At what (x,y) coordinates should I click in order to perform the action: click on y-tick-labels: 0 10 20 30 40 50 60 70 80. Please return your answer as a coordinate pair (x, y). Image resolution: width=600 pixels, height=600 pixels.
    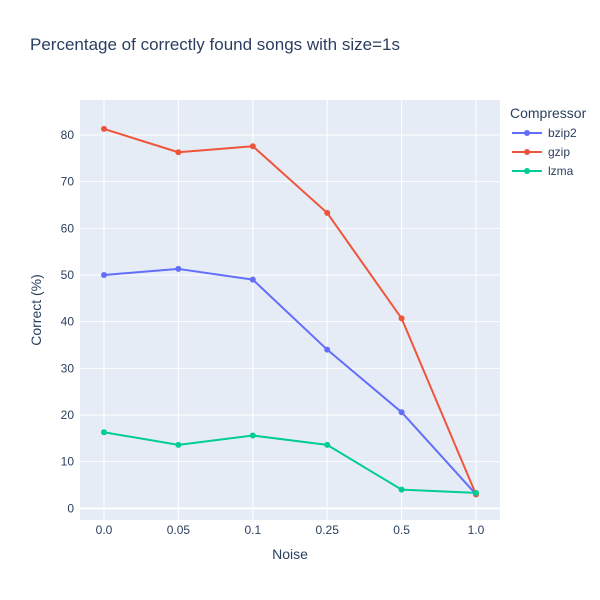
    Looking at the image, I should click on (68, 321).